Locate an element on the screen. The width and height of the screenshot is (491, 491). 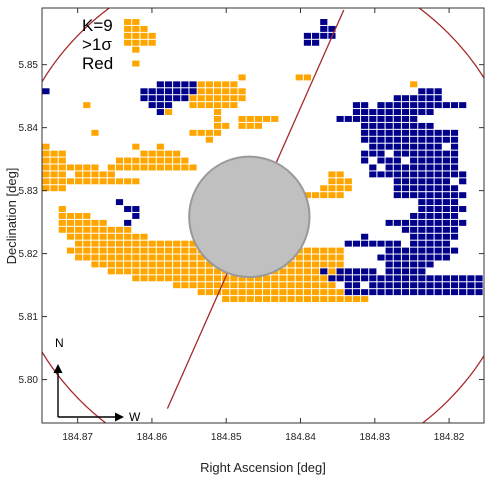
x-tick-label: 184.84 is located at coordinates (300, 437).